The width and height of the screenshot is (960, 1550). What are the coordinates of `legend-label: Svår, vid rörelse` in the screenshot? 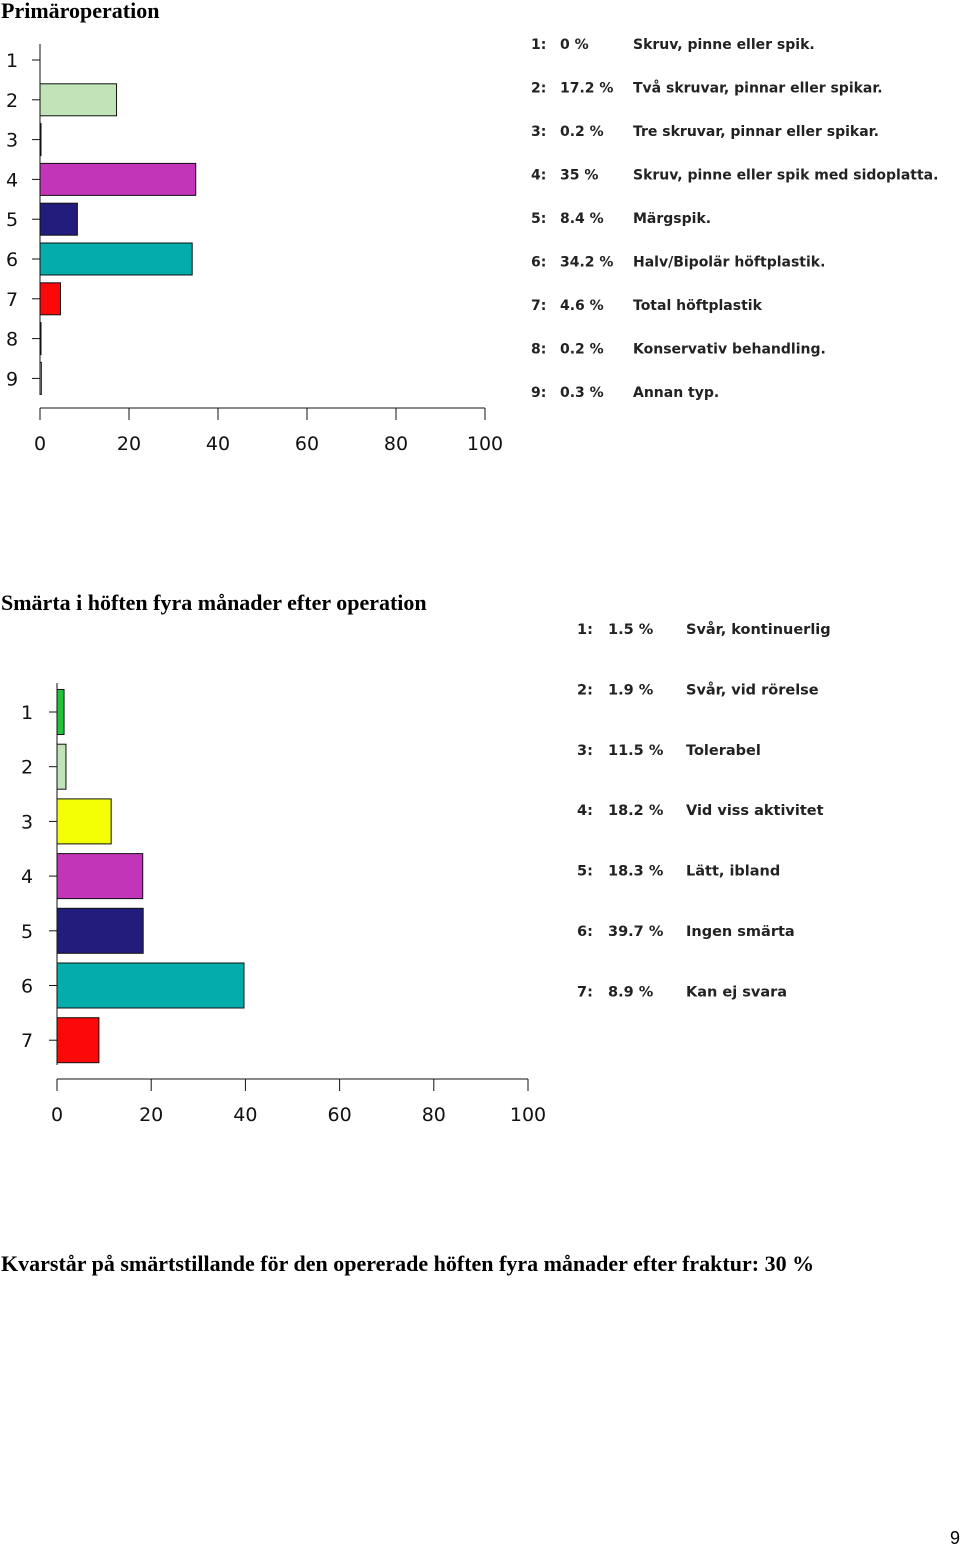 It's located at (752, 689).